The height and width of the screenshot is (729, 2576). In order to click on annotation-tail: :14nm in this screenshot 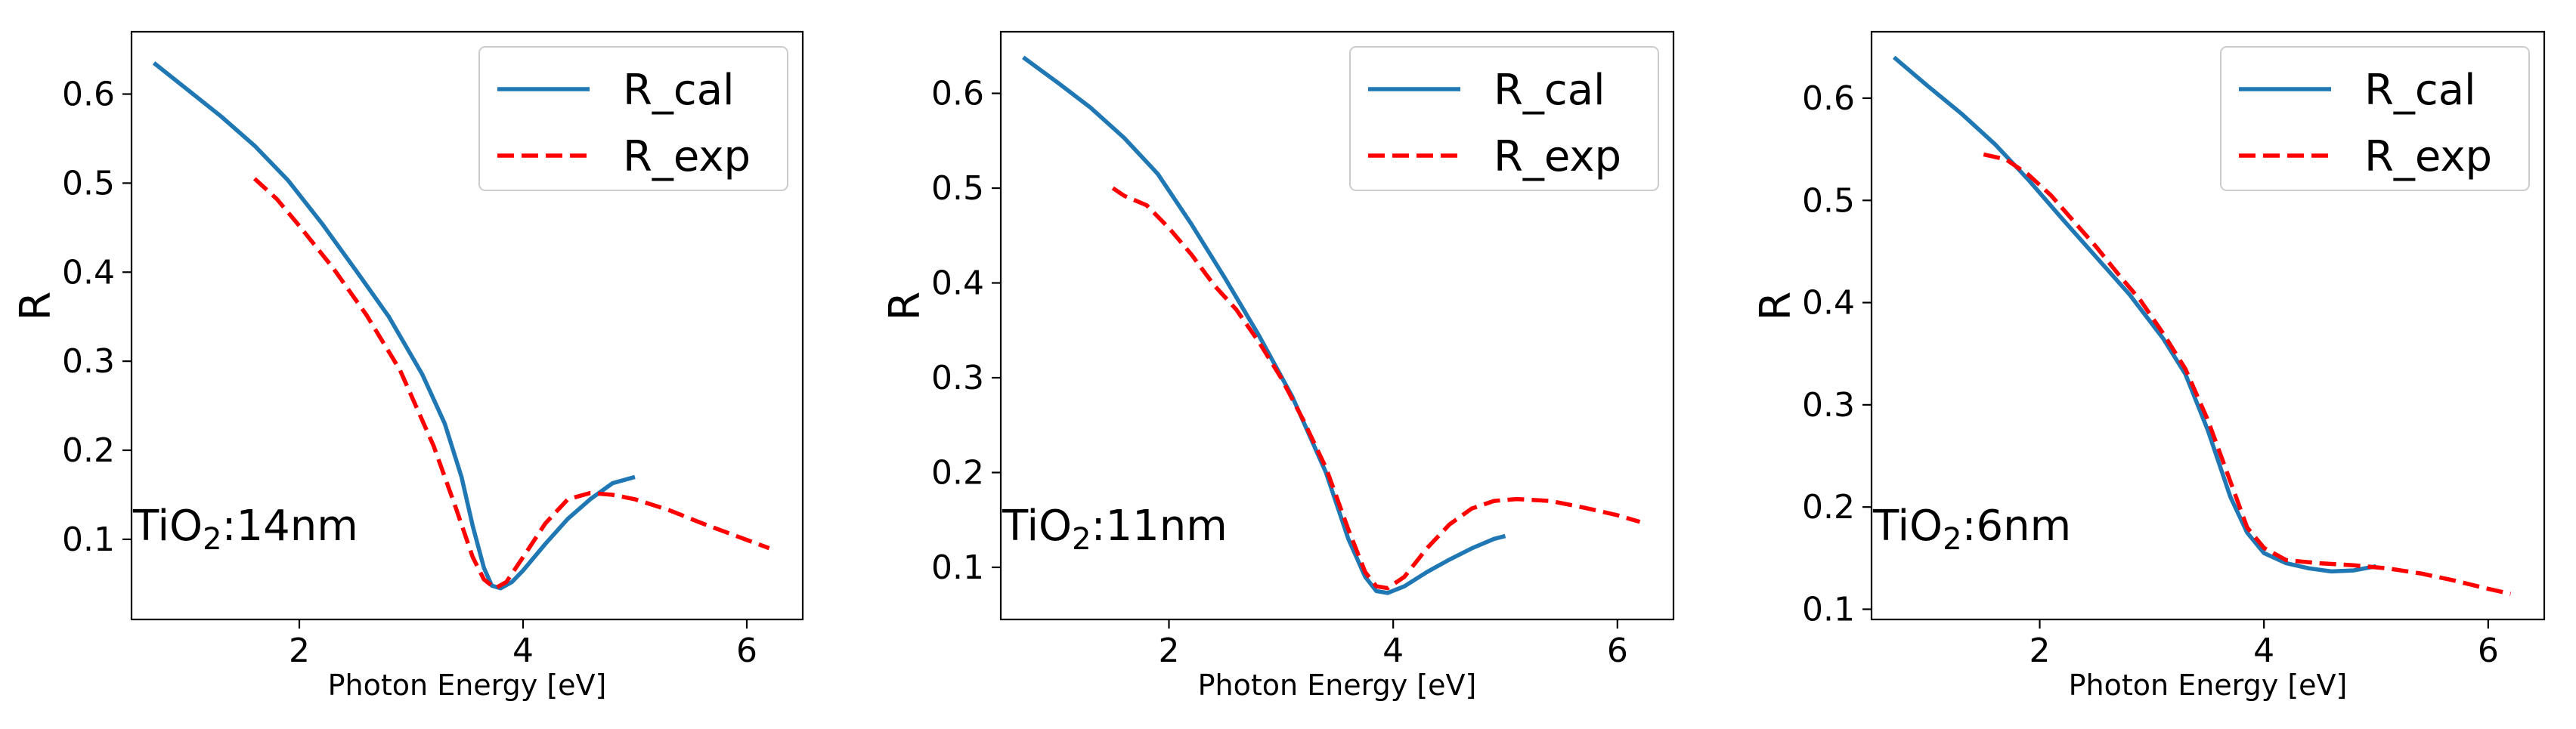, I will do `click(290, 526)`.